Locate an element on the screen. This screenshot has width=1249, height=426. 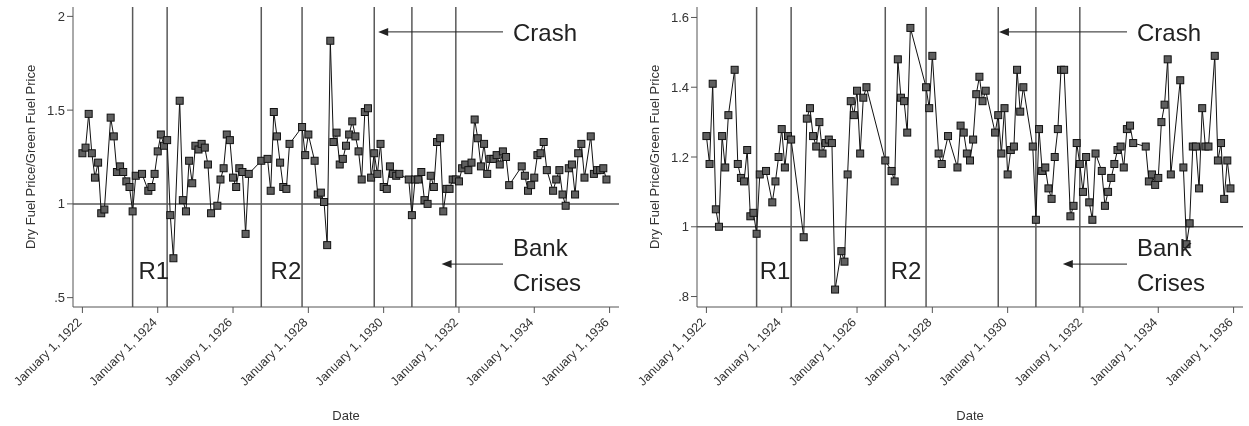
y-tick-label: .5 is located at coordinates (59, 298).